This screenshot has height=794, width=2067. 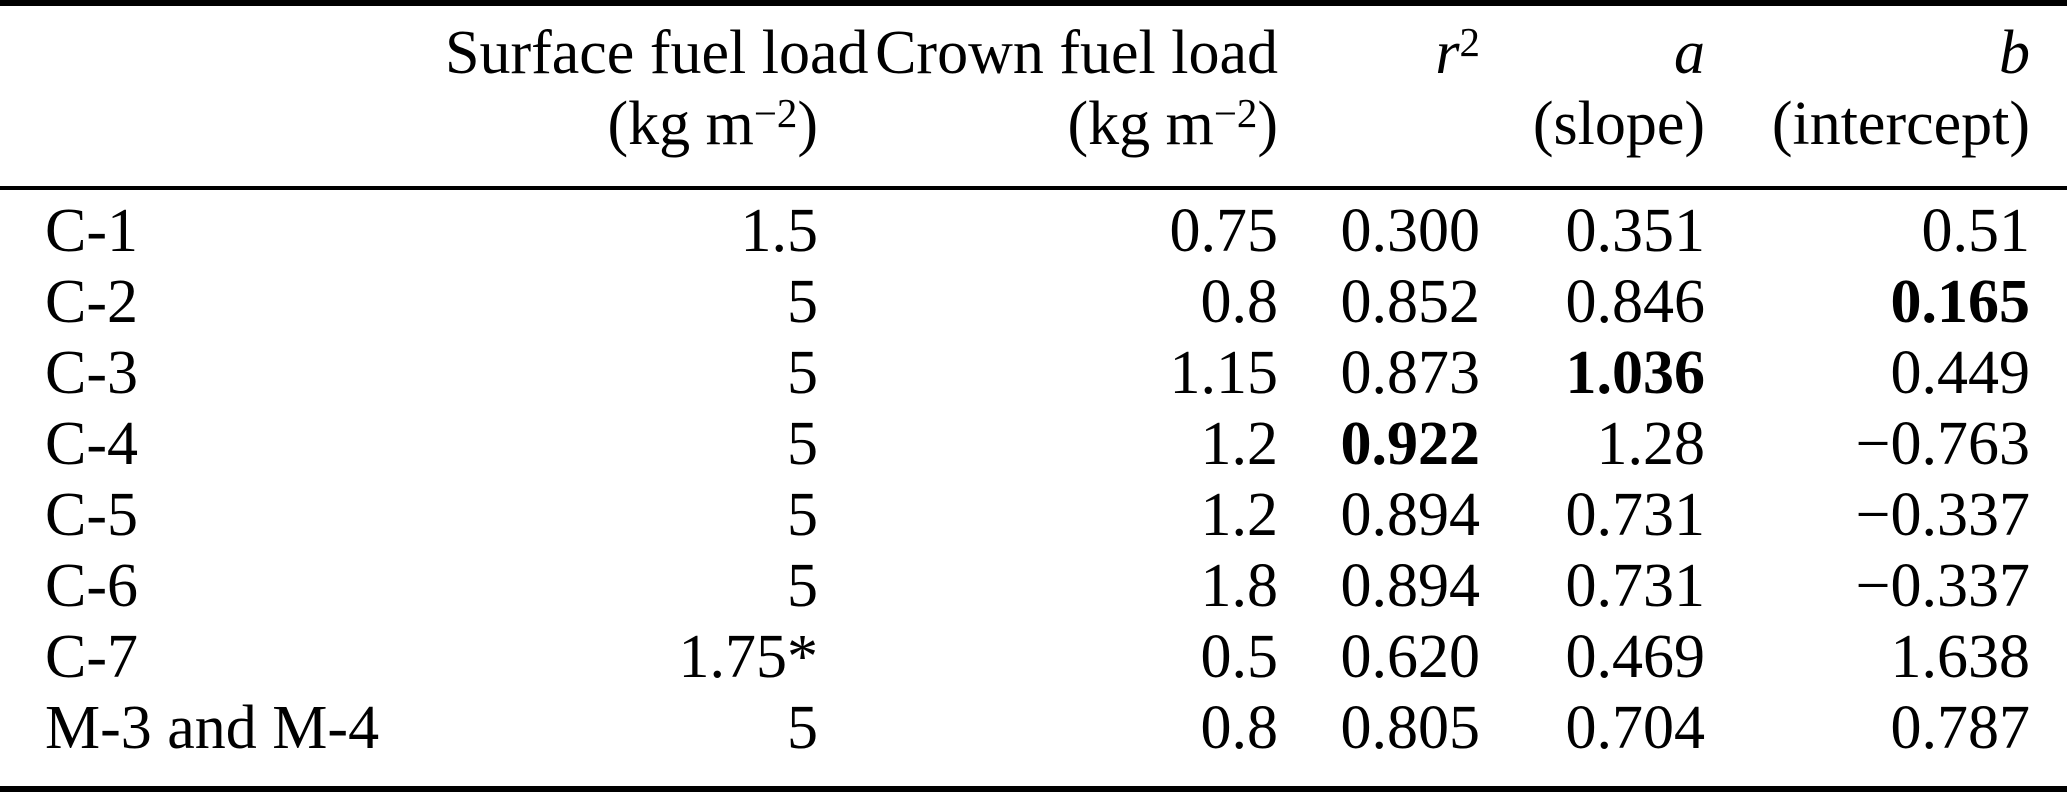 What do you see at coordinates (1033, 373) in the screenshot?
I see `table-row: C-3 5 1.15 0.873 1.036 0.449` at bounding box center [1033, 373].